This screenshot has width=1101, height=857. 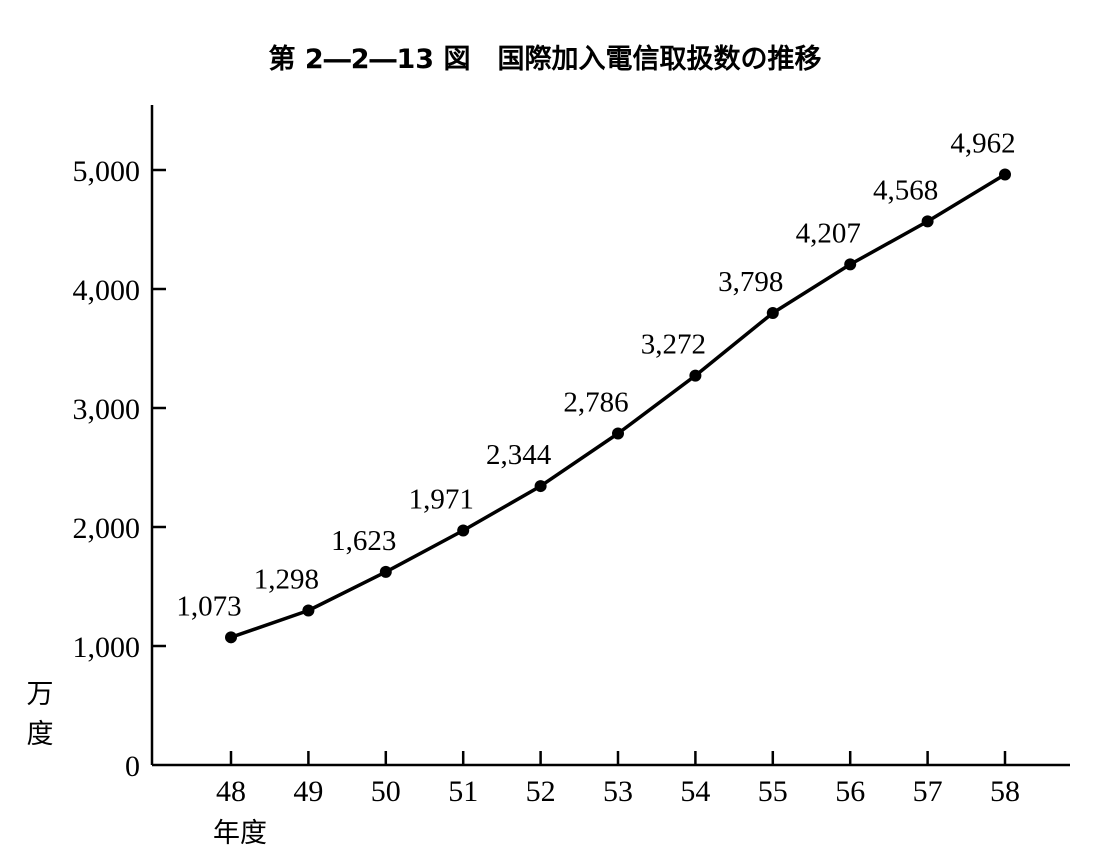 What do you see at coordinates (386, 791) in the screenshot?
I see `x-tick-label: 50` at bounding box center [386, 791].